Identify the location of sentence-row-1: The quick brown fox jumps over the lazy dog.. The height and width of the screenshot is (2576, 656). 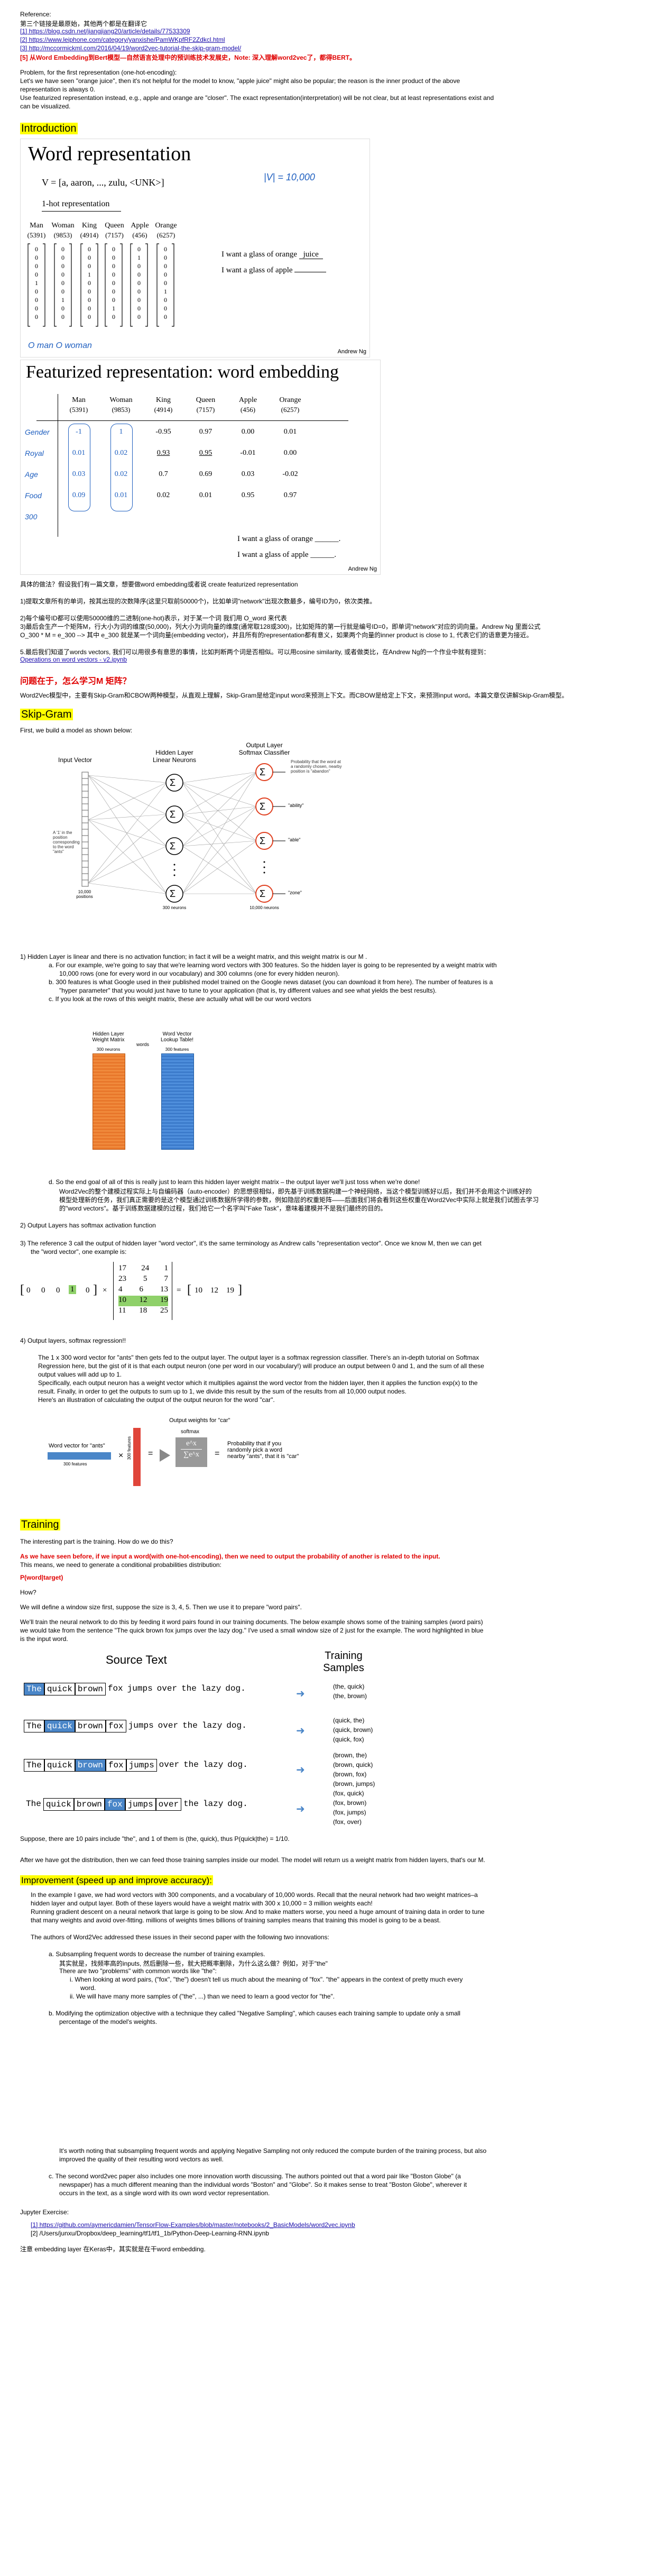
(136, 1689).